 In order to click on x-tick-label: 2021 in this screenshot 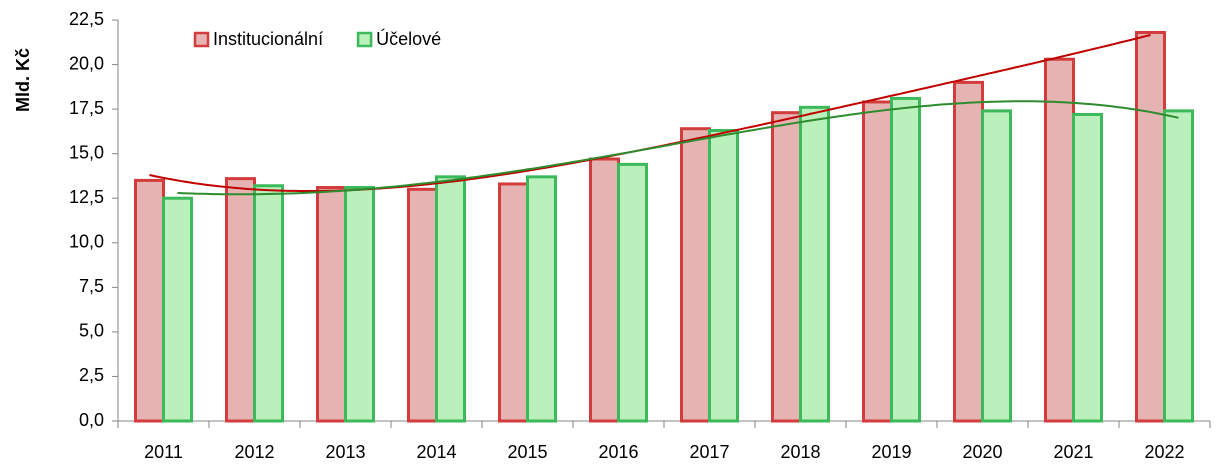, I will do `click(1073, 452)`.